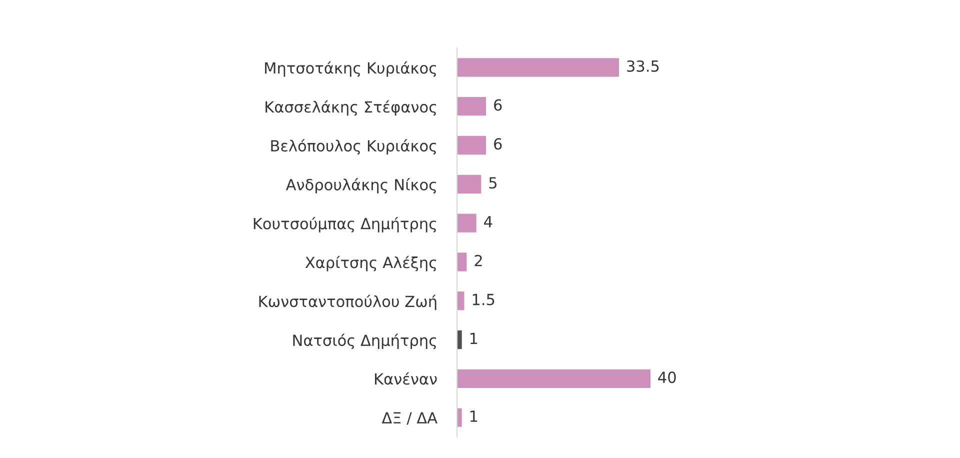  Describe the element at coordinates (493, 183) in the screenshot. I see `data-label: 5` at that location.